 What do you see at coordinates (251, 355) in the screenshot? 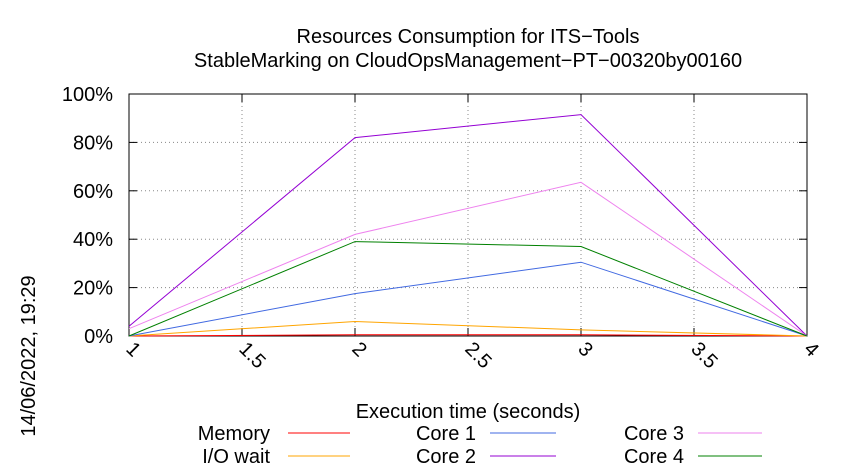
I see `x-tick-label: 1.5` at bounding box center [251, 355].